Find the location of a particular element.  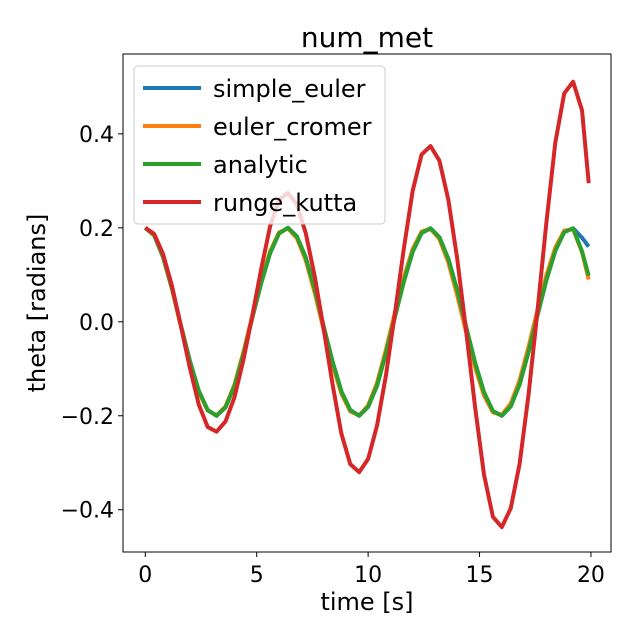

x-axis-ticks: 0 5 10 15 20 is located at coordinates (371, 570).